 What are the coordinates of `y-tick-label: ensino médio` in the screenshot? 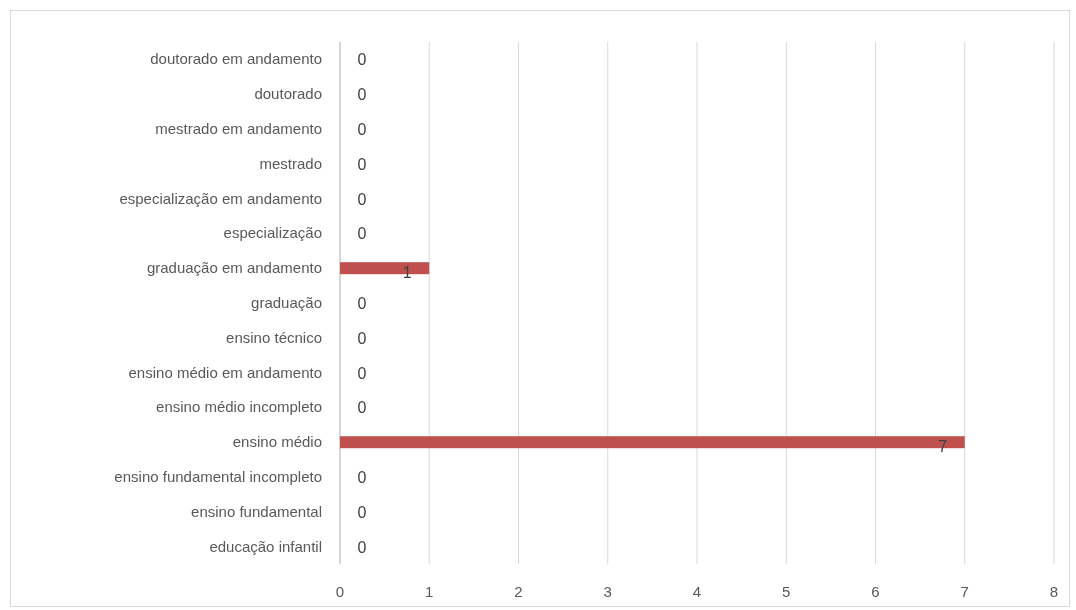 It's located at (277, 442).